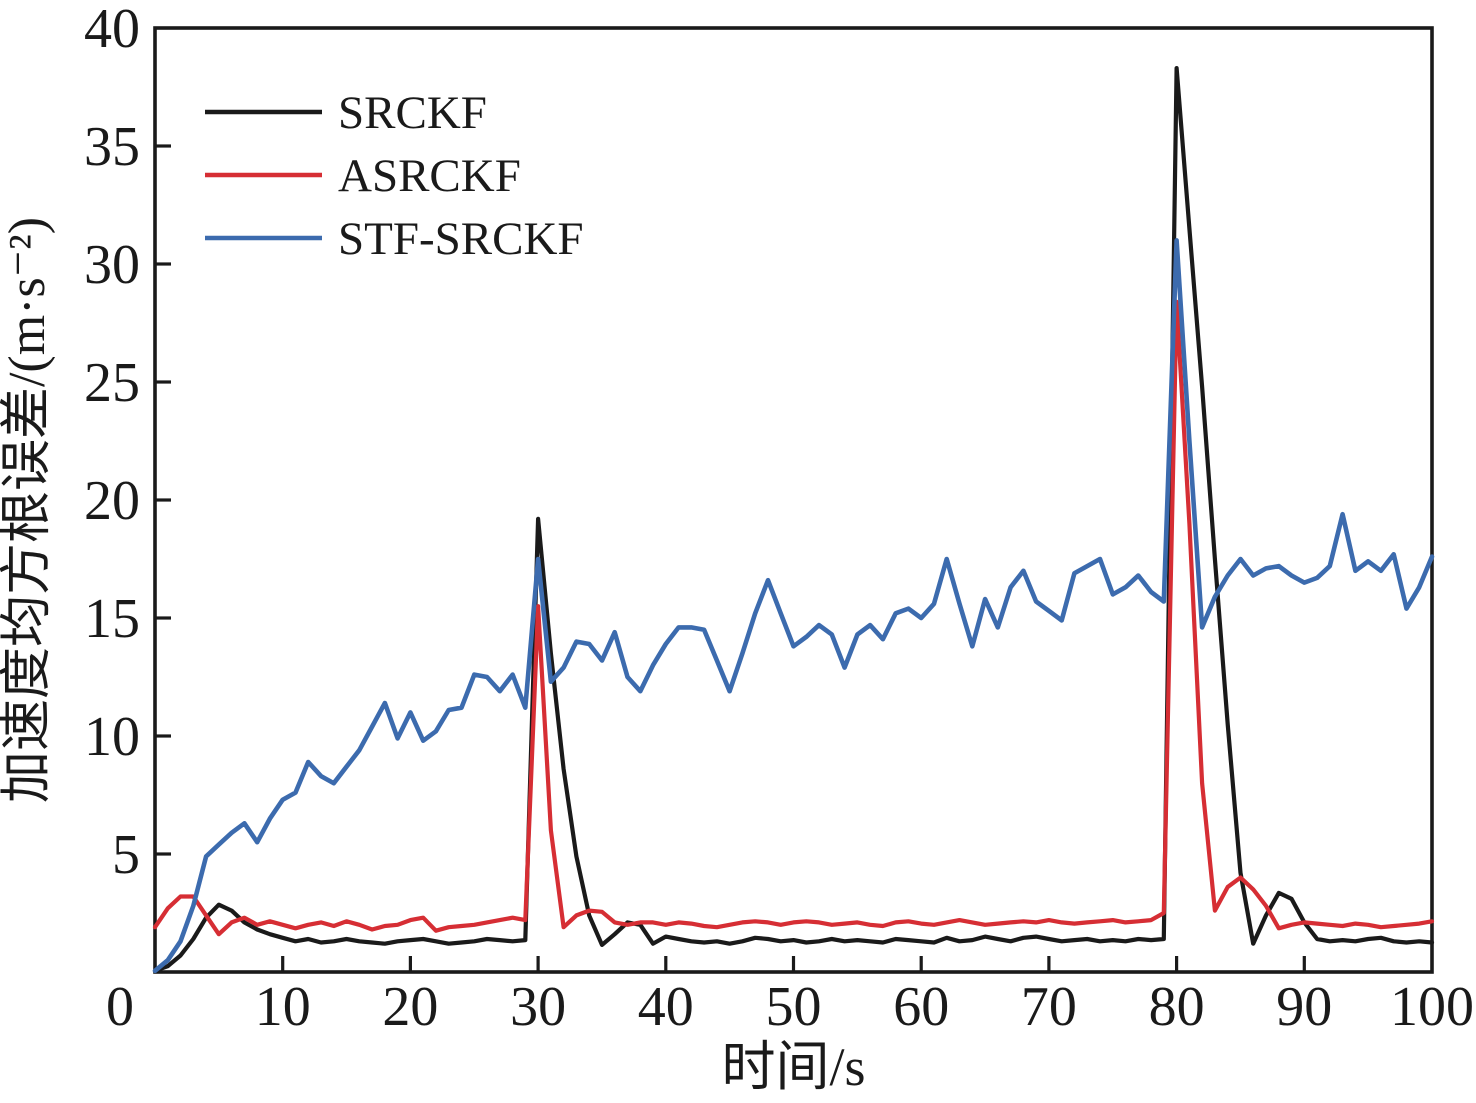 This screenshot has width=1476, height=1103. What do you see at coordinates (283, 1007) in the screenshot?
I see `x-tick-label: 10` at bounding box center [283, 1007].